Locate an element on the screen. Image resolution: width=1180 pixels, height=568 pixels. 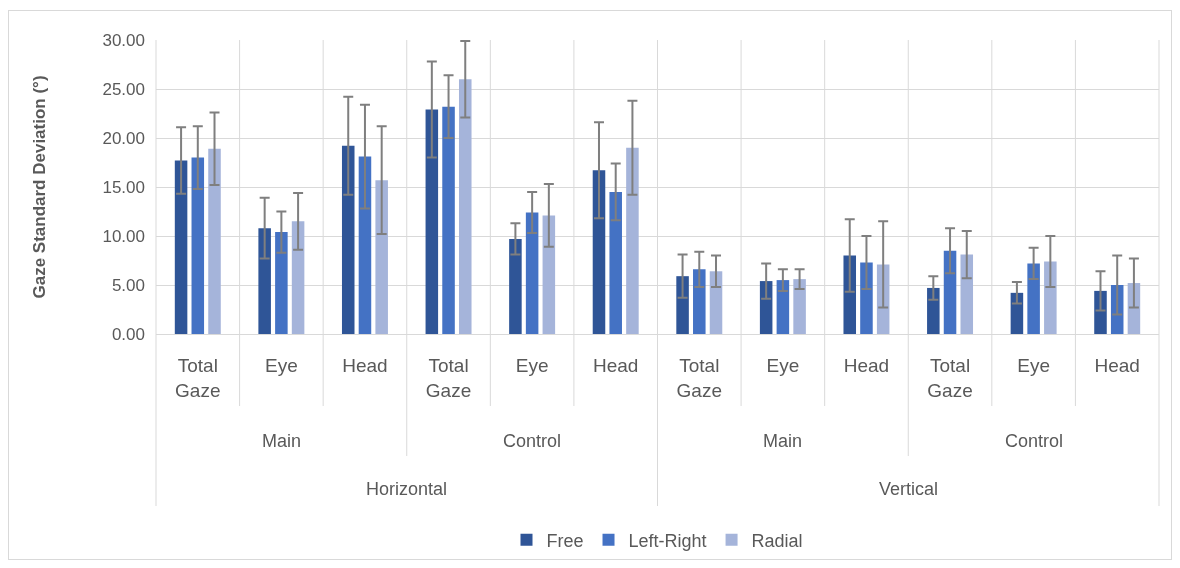
y-tick-label: 0.00 is located at coordinates (128, 334).